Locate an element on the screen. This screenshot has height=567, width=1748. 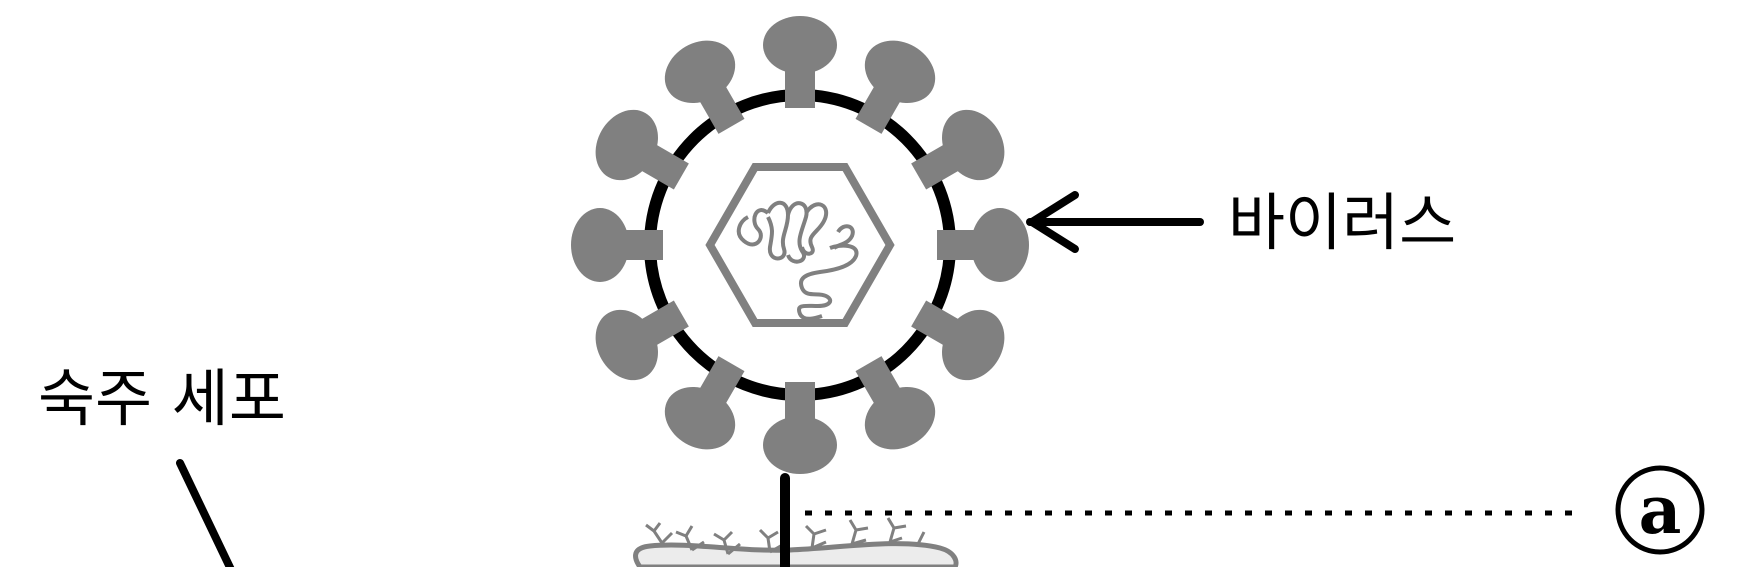
host-cell-label: 숙주 세포 is located at coordinates (162, 398).